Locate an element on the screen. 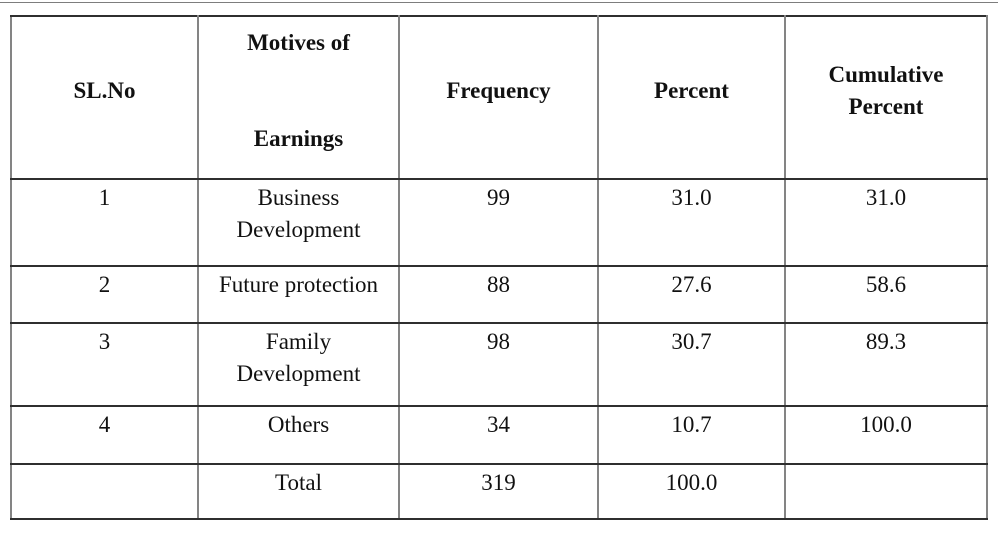  cell-total-sl-no is located at coordinates (104, 491).